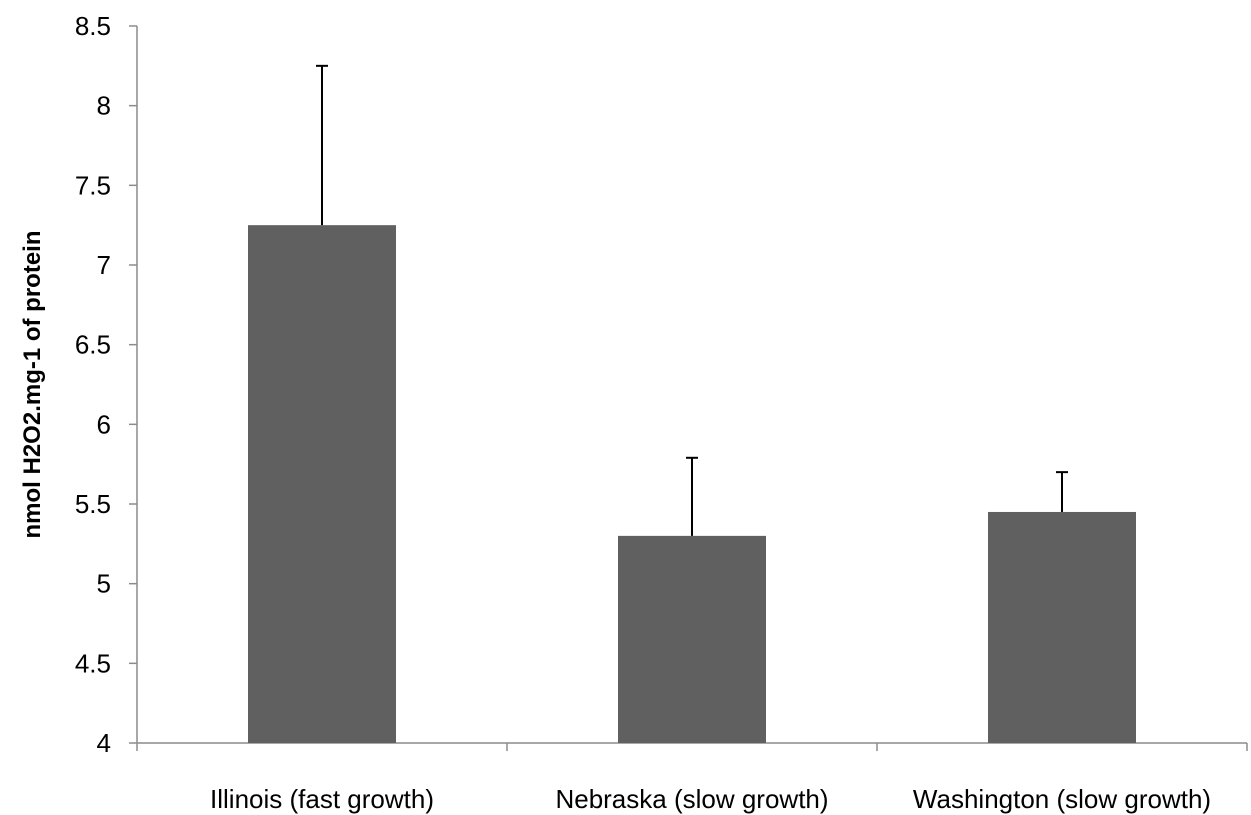  What do you see at coordinates (104, 265) in the screenshot?
I see `y-tick-label: 7` at bounding box center [104, 265].